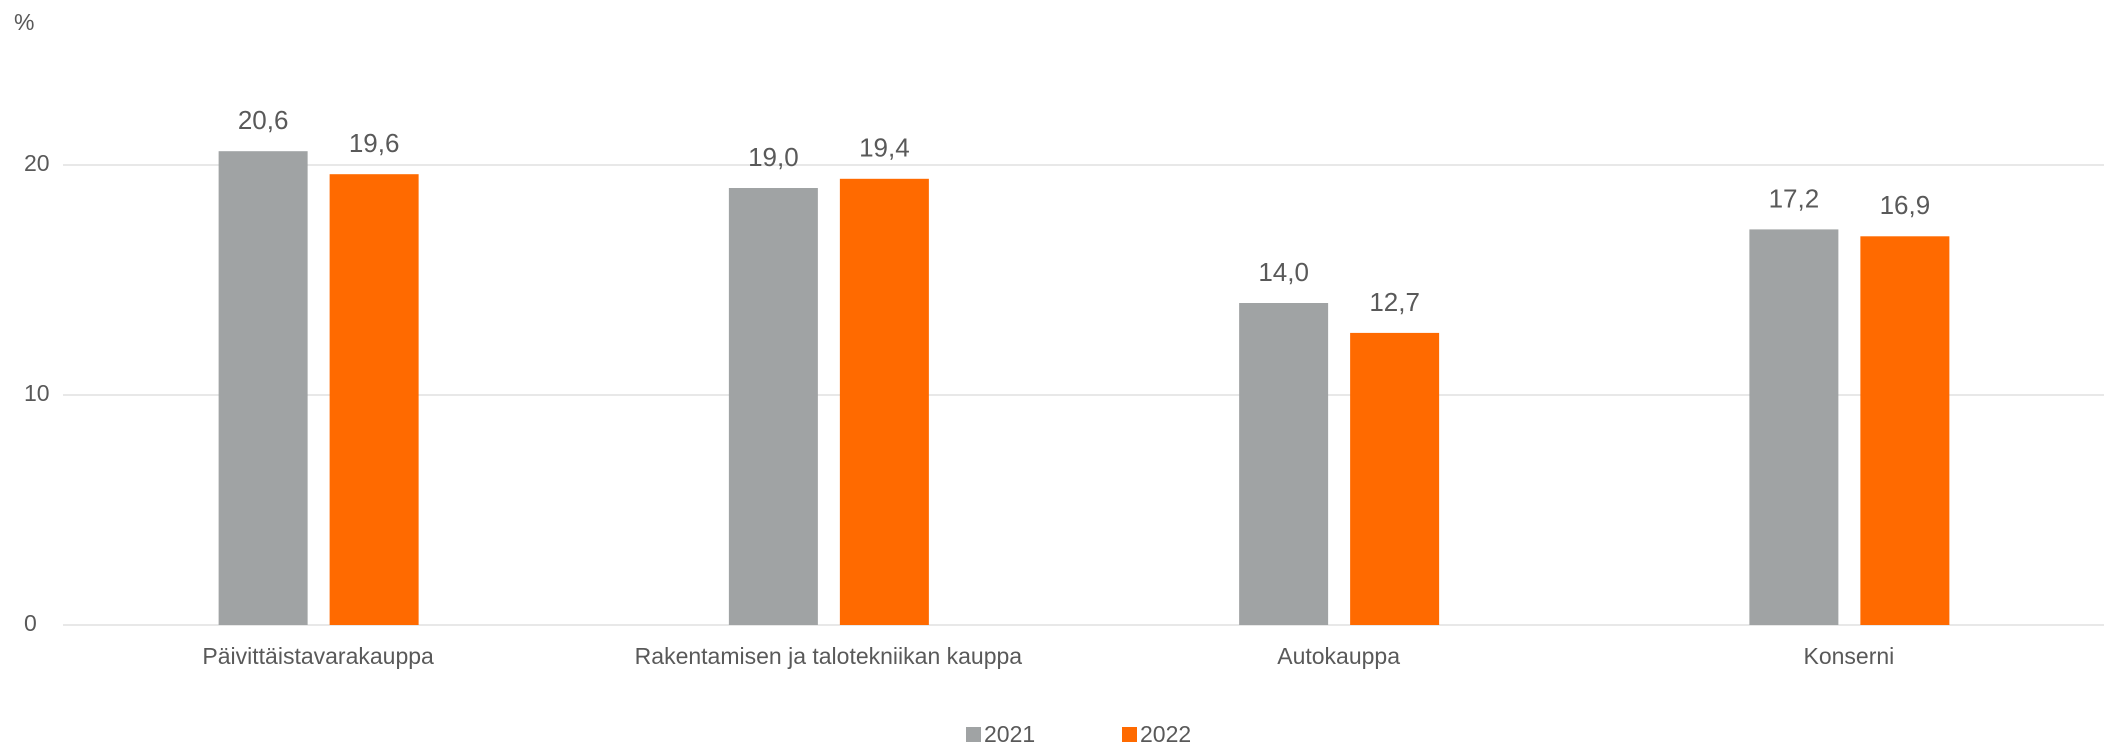 This screenshot has height=750, width=2104. Describe the element at coordinates (1394, 302) in the screenshot. I see `data-label: 12,7` at that location.